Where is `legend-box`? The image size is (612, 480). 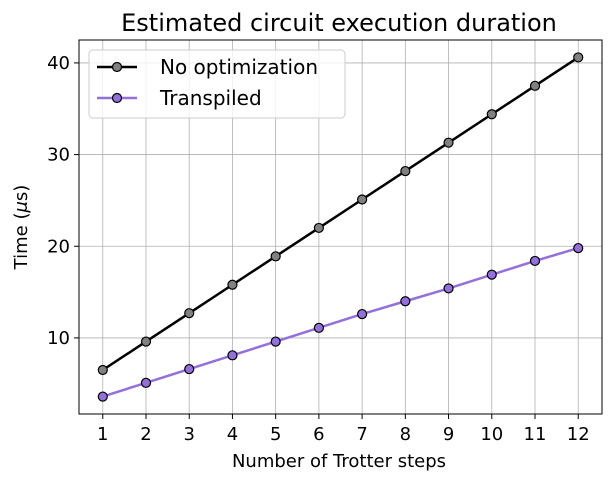 legend-box is located at coordinates (217, 84).